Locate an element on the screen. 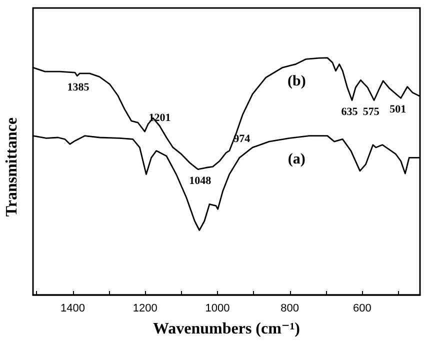  x-axis-title: Wavenumbers (cm⁻¹) is located at coordinates (226, 329).